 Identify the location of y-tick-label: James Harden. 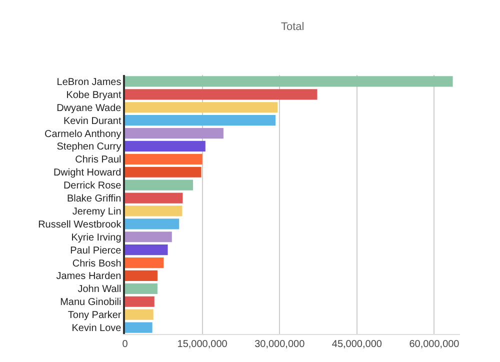
(89, 276).